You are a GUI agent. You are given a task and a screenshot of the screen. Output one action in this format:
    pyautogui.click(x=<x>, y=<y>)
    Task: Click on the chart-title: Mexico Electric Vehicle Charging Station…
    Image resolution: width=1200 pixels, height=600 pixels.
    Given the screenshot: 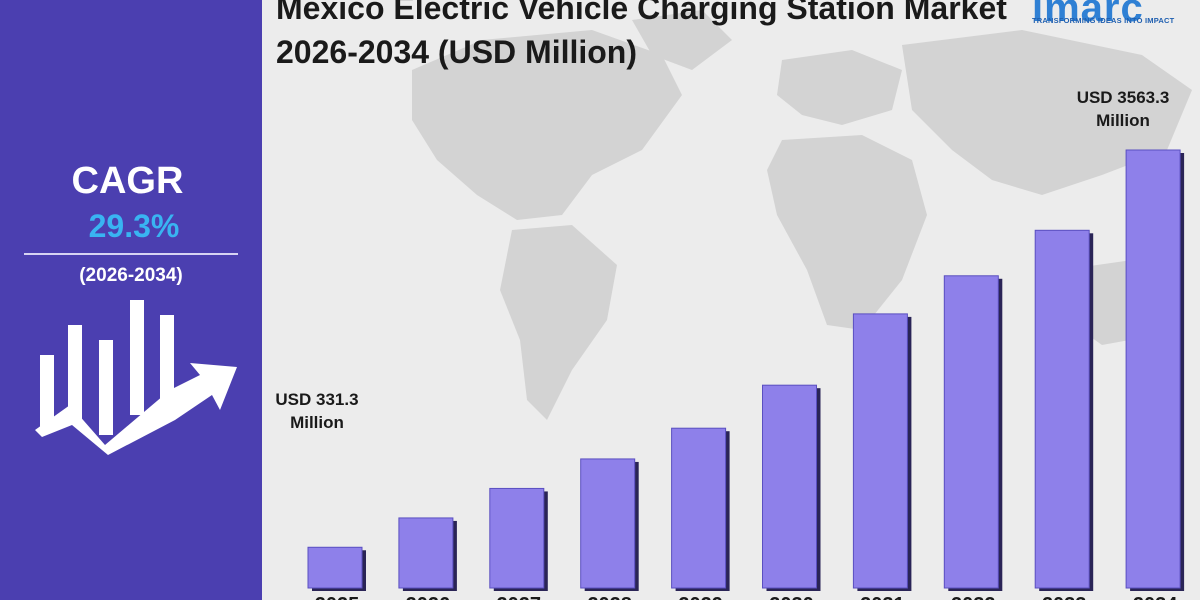 What is the action you would take?
    pyautogui.click(x=641, y=35)
    